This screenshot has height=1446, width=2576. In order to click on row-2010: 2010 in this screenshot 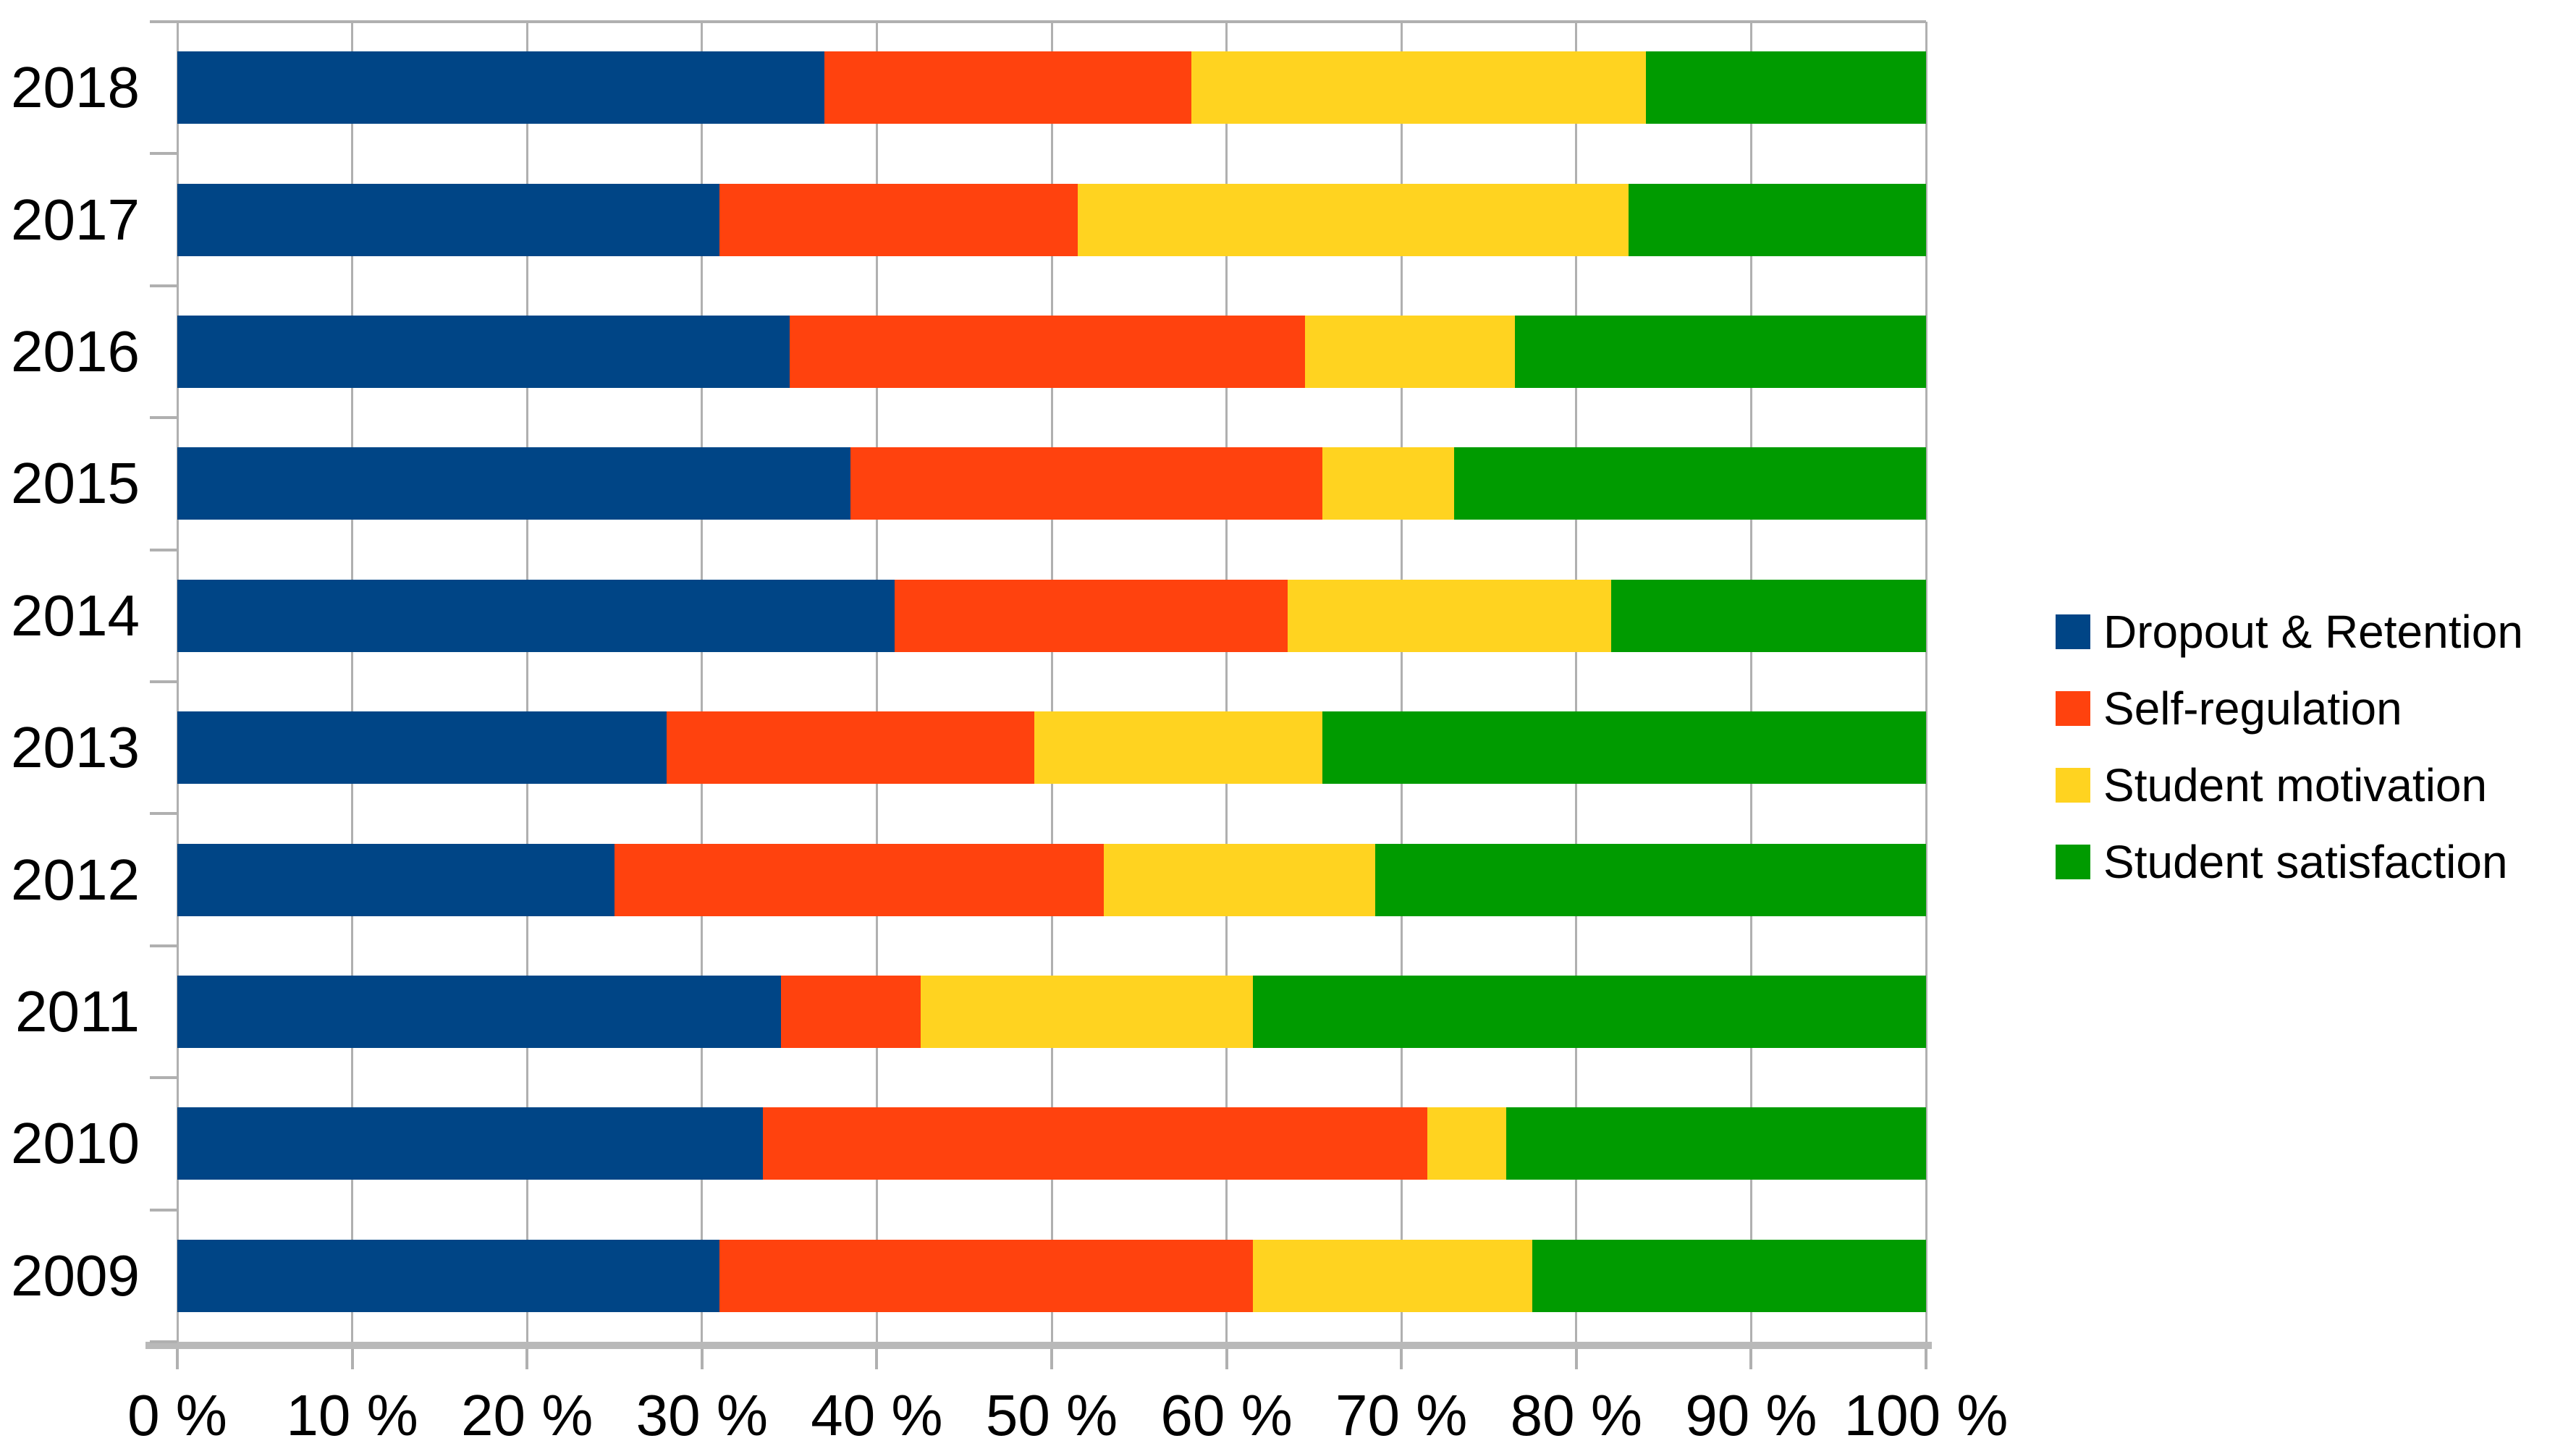, I will do `click(968, 1143)`.